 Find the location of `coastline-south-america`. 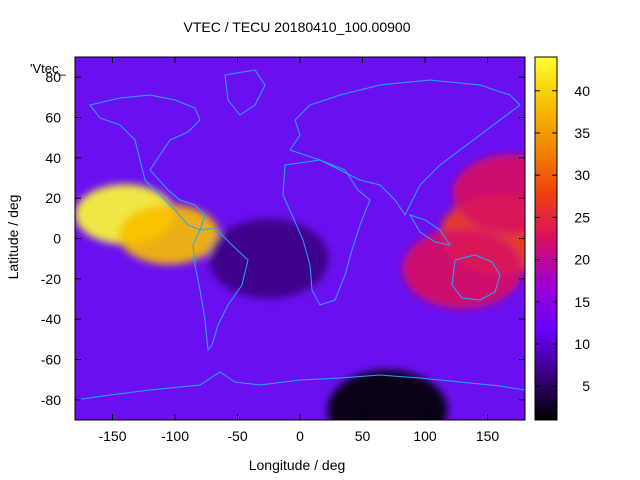

coastline-south-america is located at coordinates (220, 289).